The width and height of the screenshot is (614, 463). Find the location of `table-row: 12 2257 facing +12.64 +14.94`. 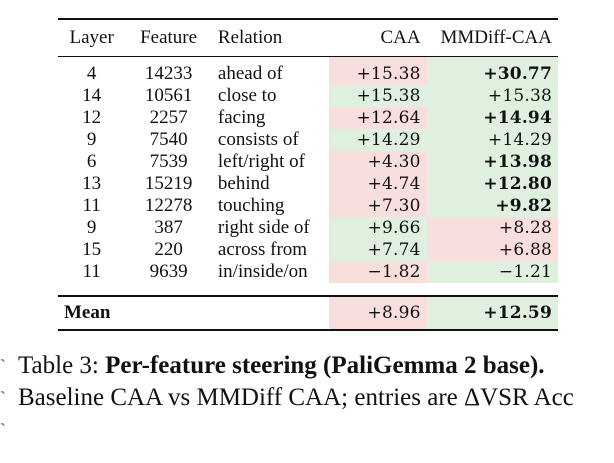

table-row: 12 2257 facing +12.64 +14.94 is located at coordinates (308, 118).